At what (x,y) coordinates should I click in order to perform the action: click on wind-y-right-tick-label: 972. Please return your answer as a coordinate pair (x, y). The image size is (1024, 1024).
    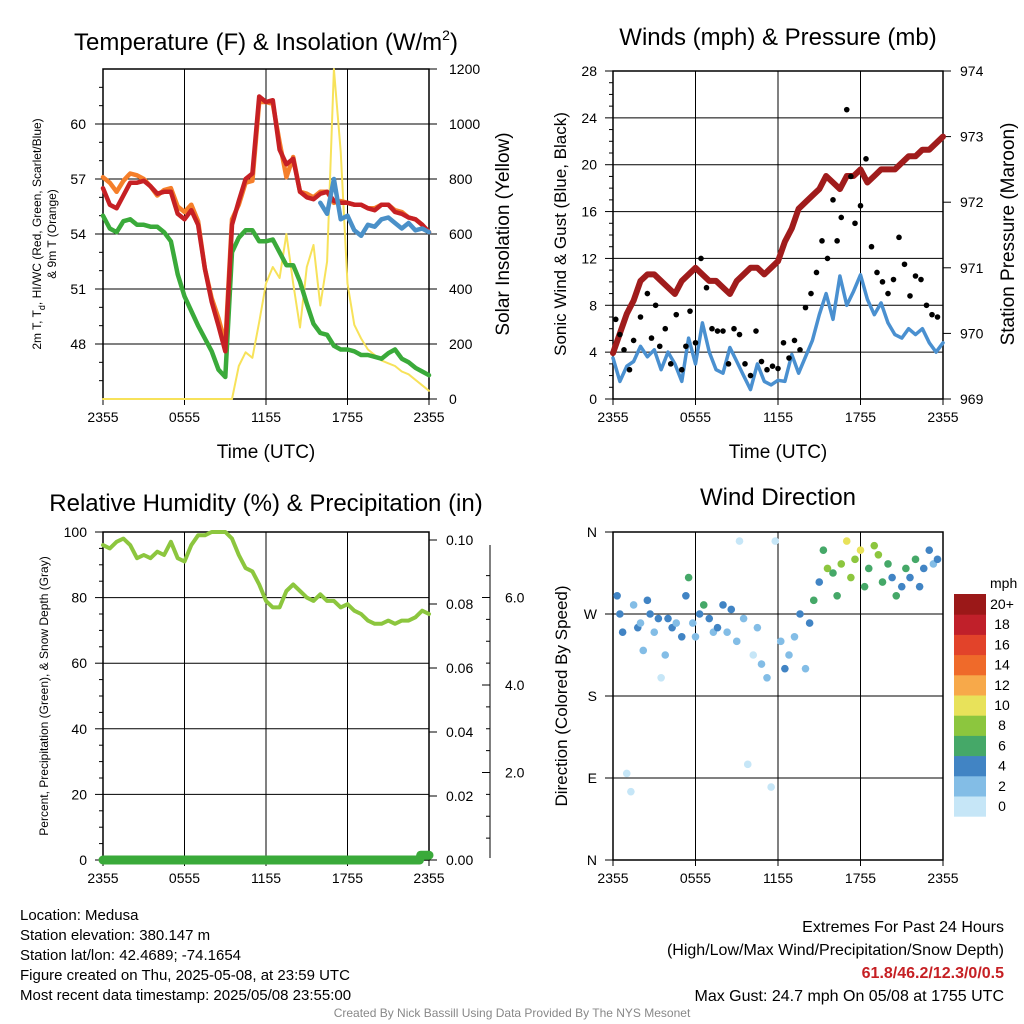
    Looking at the image, I should click on (972, 202).